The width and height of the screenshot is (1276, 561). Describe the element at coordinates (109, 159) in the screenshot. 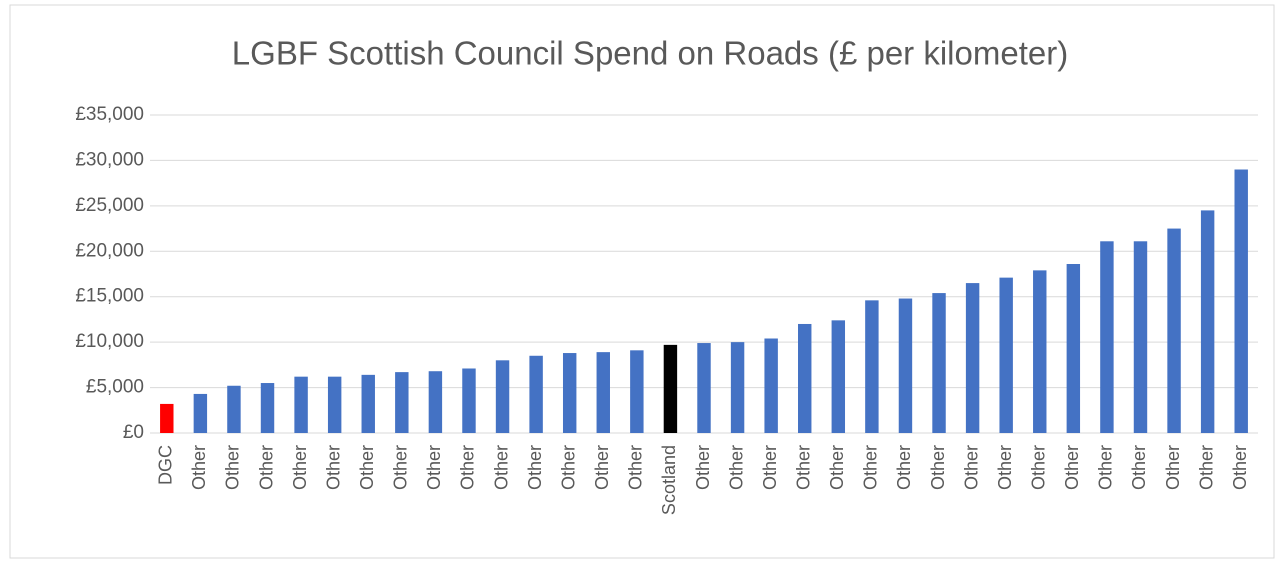

I see `y-tick-label: £30,000` at that location.